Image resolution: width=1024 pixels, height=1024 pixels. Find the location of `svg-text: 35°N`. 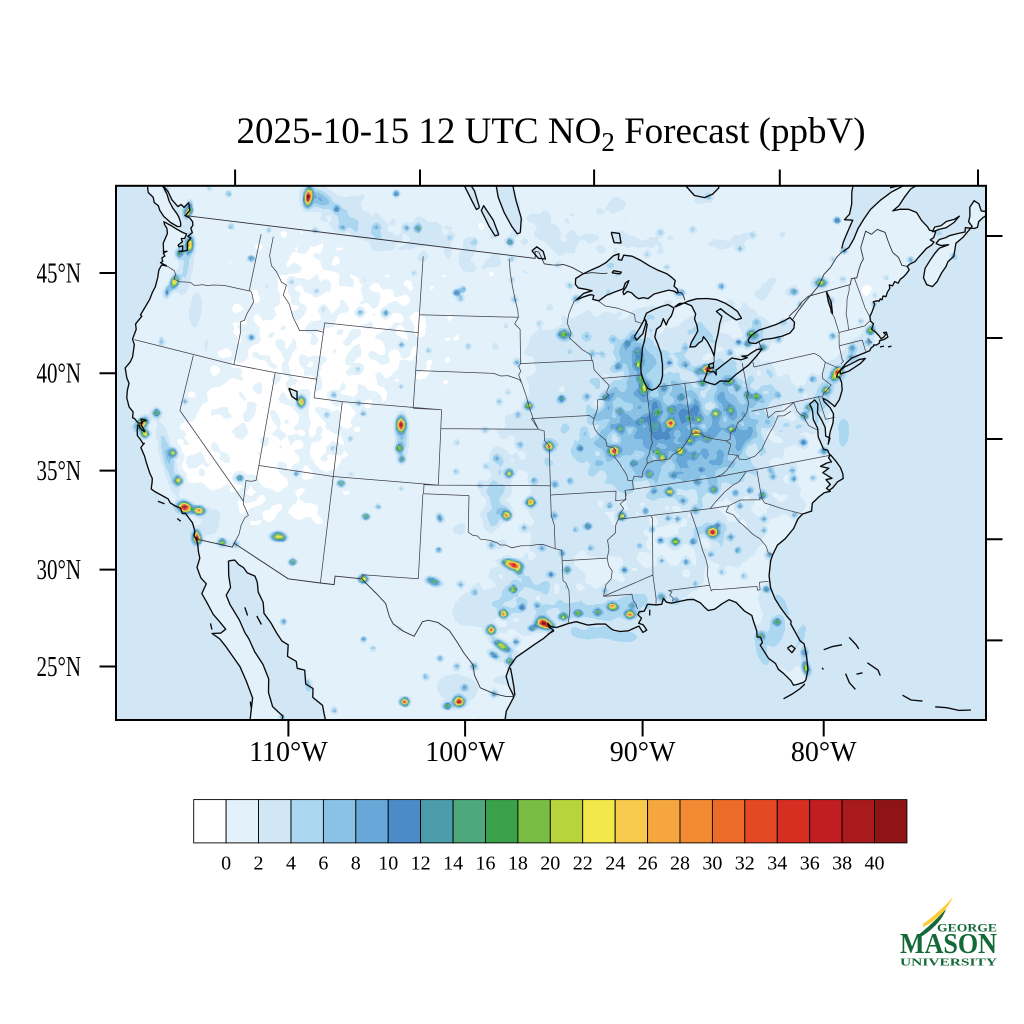

svg-text: 35°N is located at coordinates (59, 471).